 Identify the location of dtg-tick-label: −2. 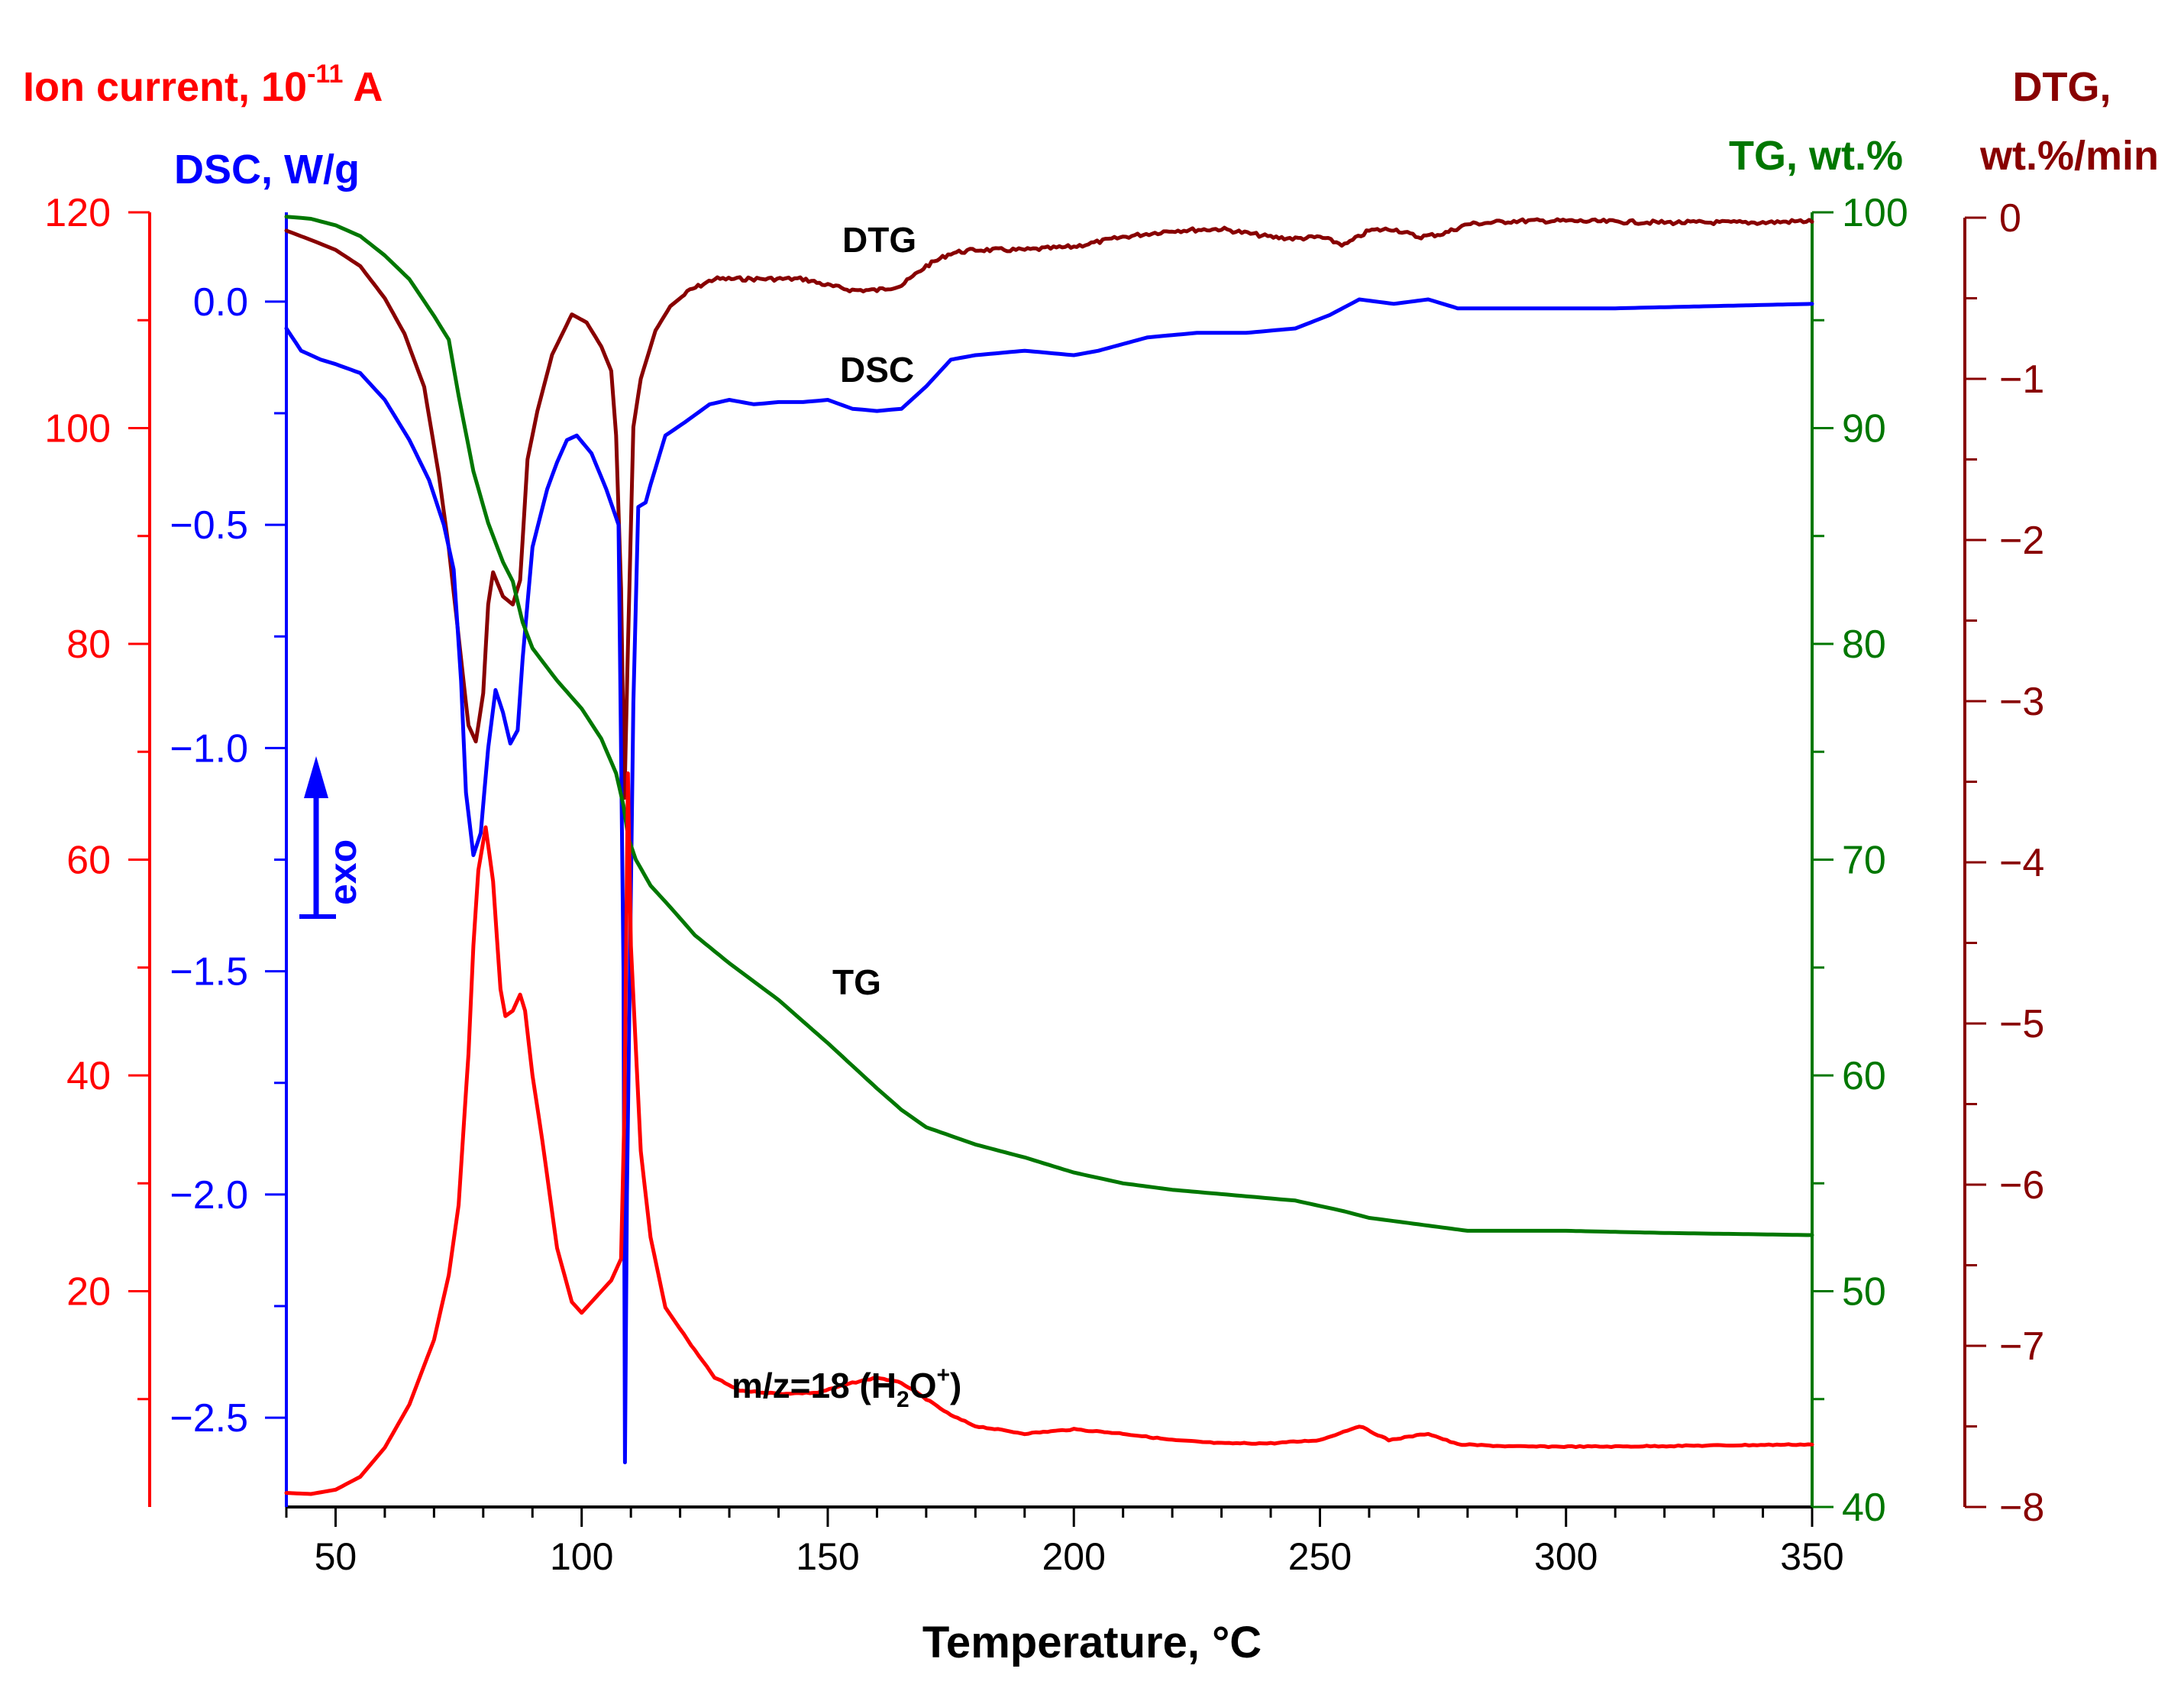
(2022, 541).